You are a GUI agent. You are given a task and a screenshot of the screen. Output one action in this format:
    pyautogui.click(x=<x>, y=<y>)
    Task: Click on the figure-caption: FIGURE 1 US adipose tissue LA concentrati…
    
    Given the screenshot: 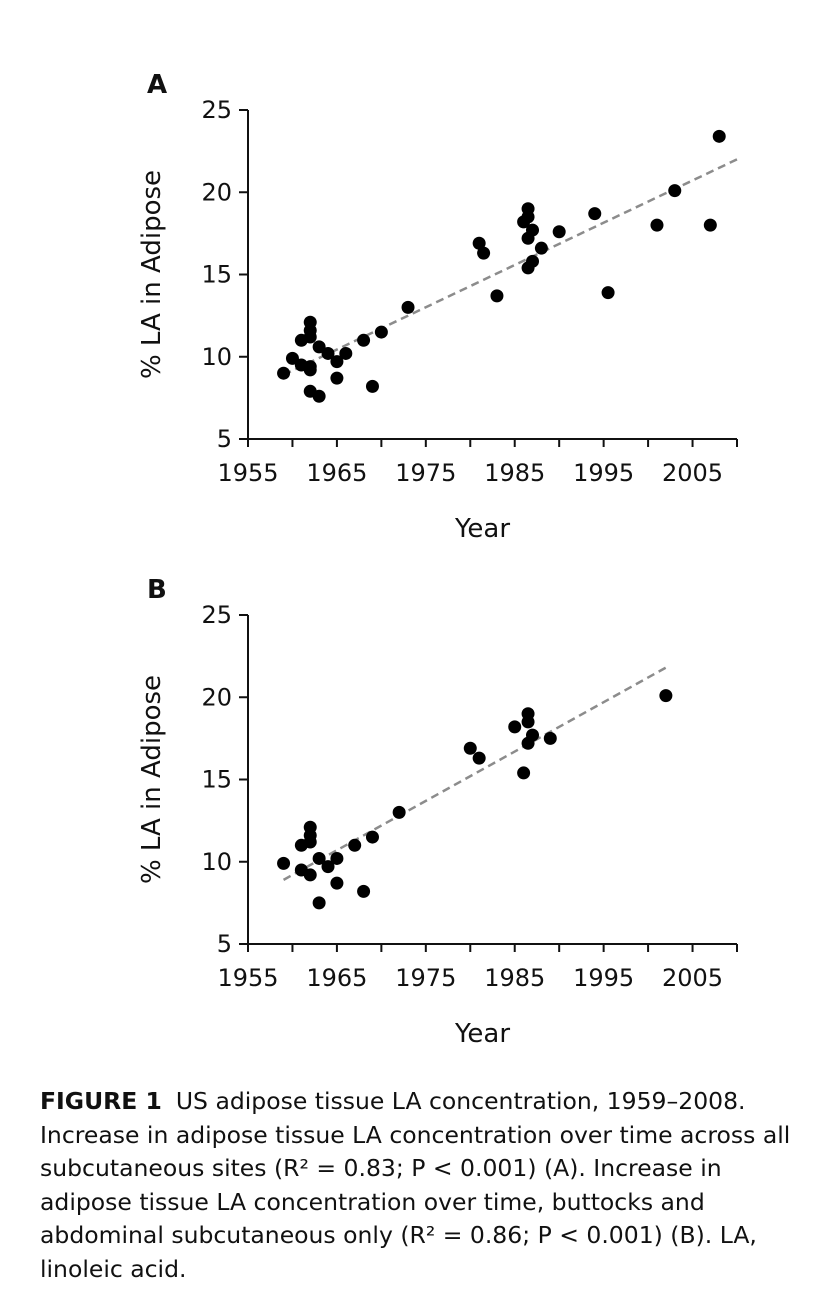 What is the action you would take?
    pyautogui.click(x=425, y=1185)
    